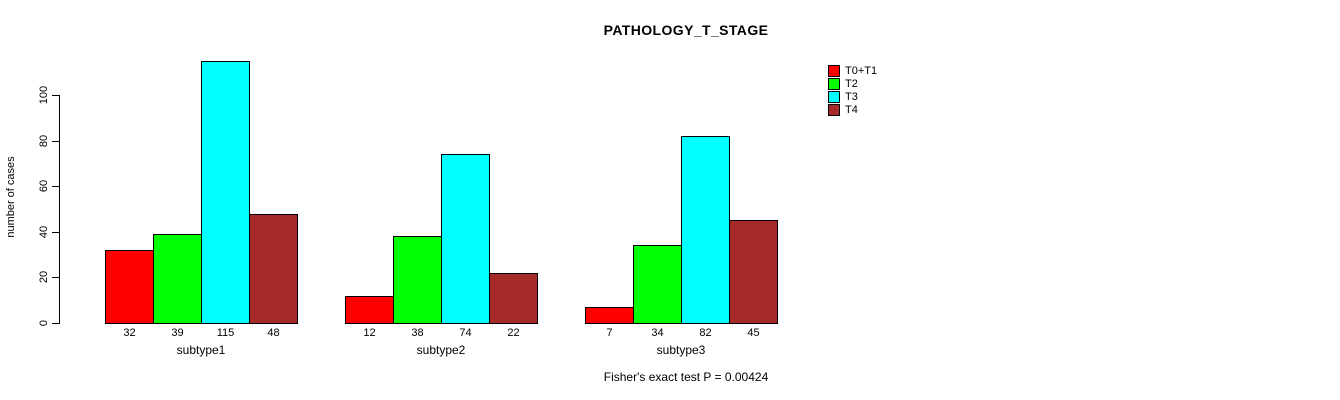 Image resolution: width=1340 pixels, height=400 pixels. What do you see at coordinates (417, 333) in the screenshot?
I see `bar-value-label: 38` at bounding box center [417, 333].